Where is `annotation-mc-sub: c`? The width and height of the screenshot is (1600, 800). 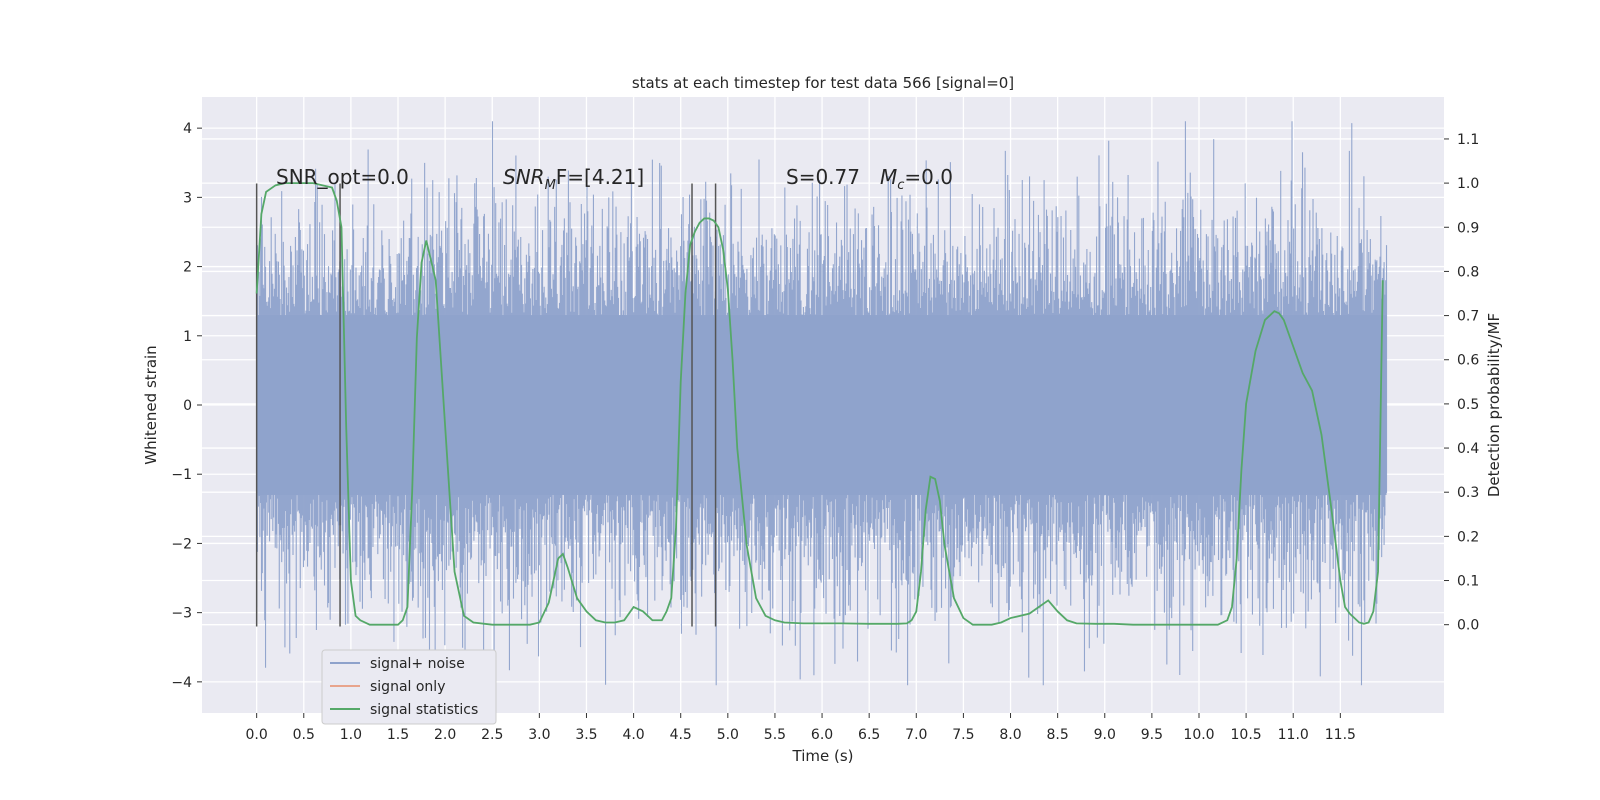 annotation-mc-sub: c is located at coordinates (900, 185).